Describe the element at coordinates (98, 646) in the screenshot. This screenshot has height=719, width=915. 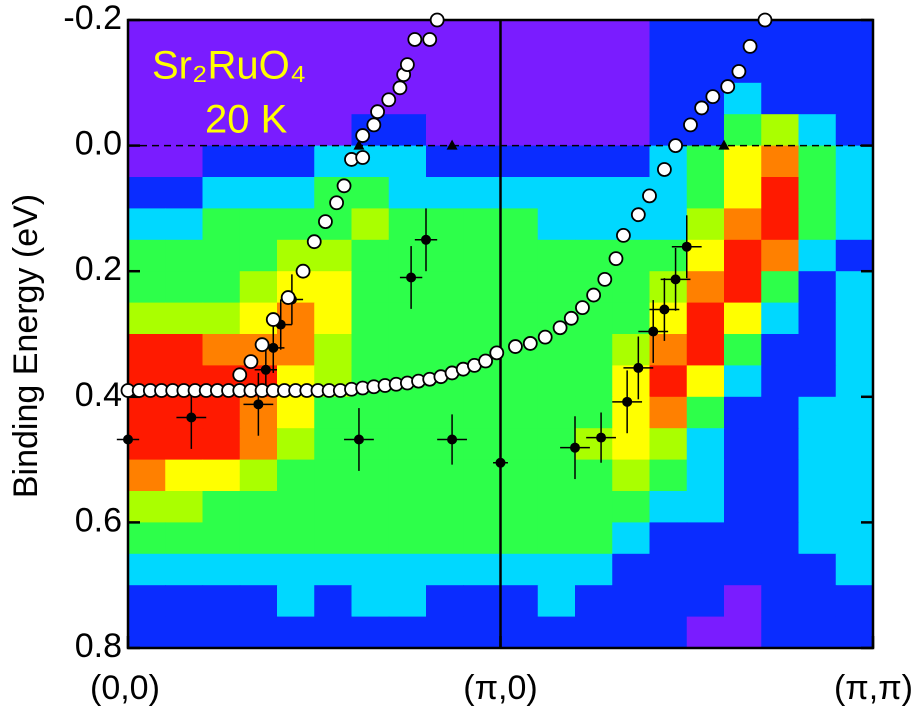
I see `y-tick-label: 0.8` at that location.